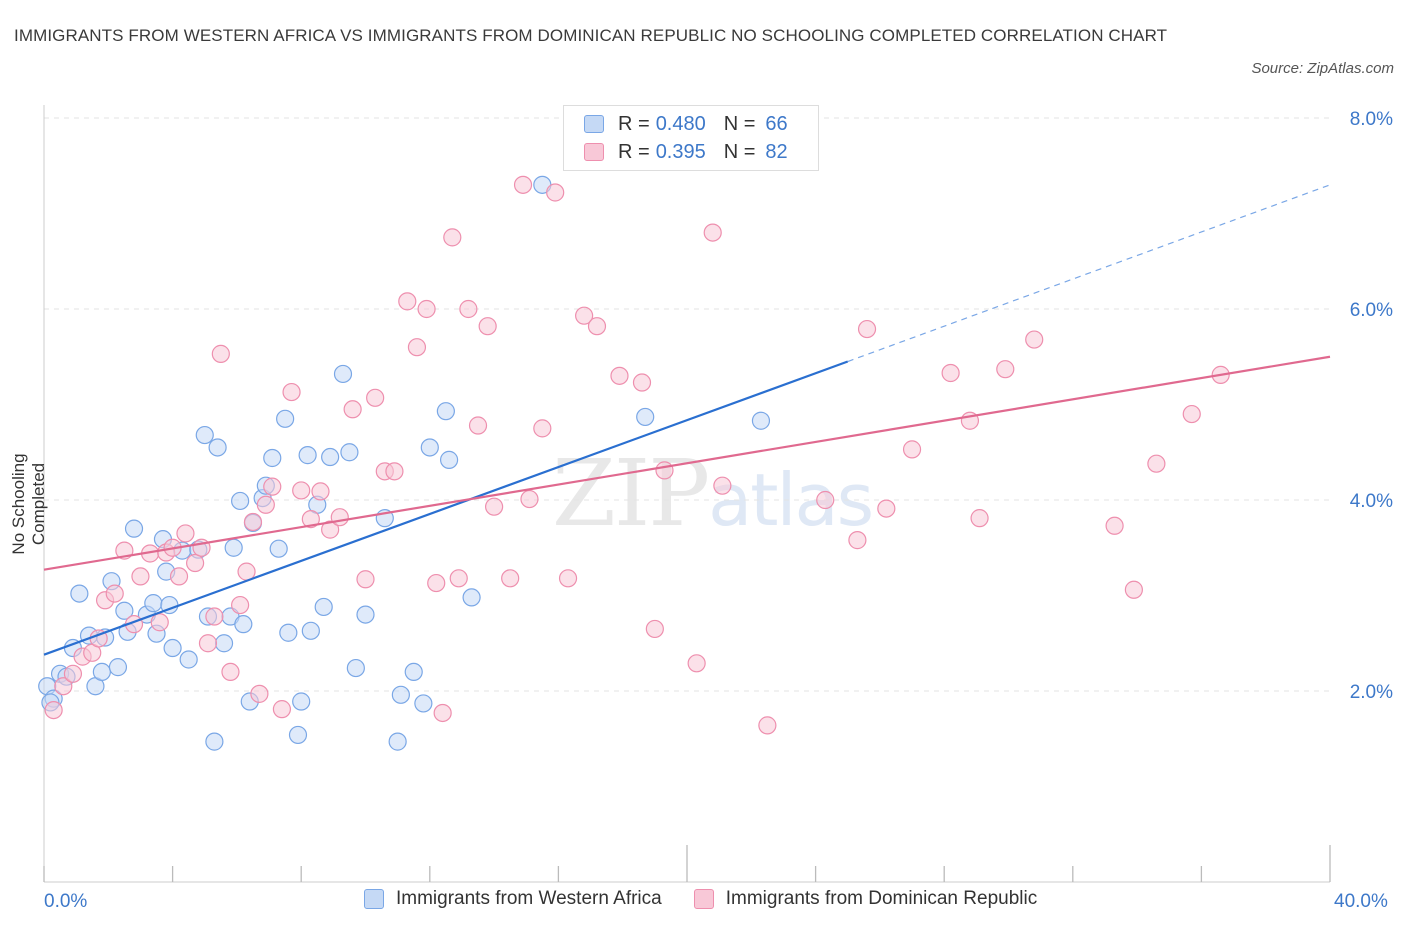 The height and width of the screenshot is (930, 1406). Describe the element at coordinates (680, 151) in the screenshot. I see `legend-r-value: 0.395` at that location.